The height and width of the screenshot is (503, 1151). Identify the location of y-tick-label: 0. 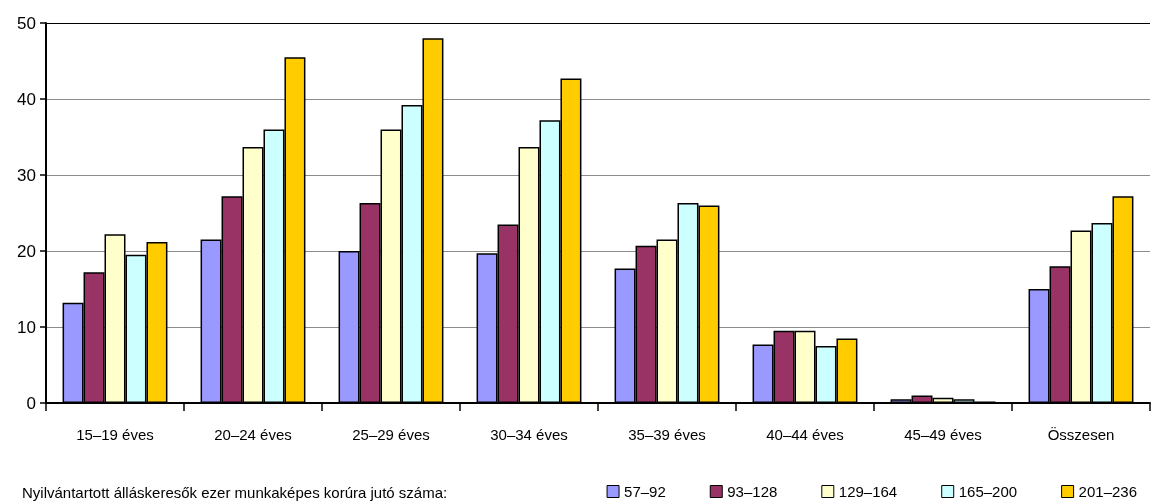
(31, 403).